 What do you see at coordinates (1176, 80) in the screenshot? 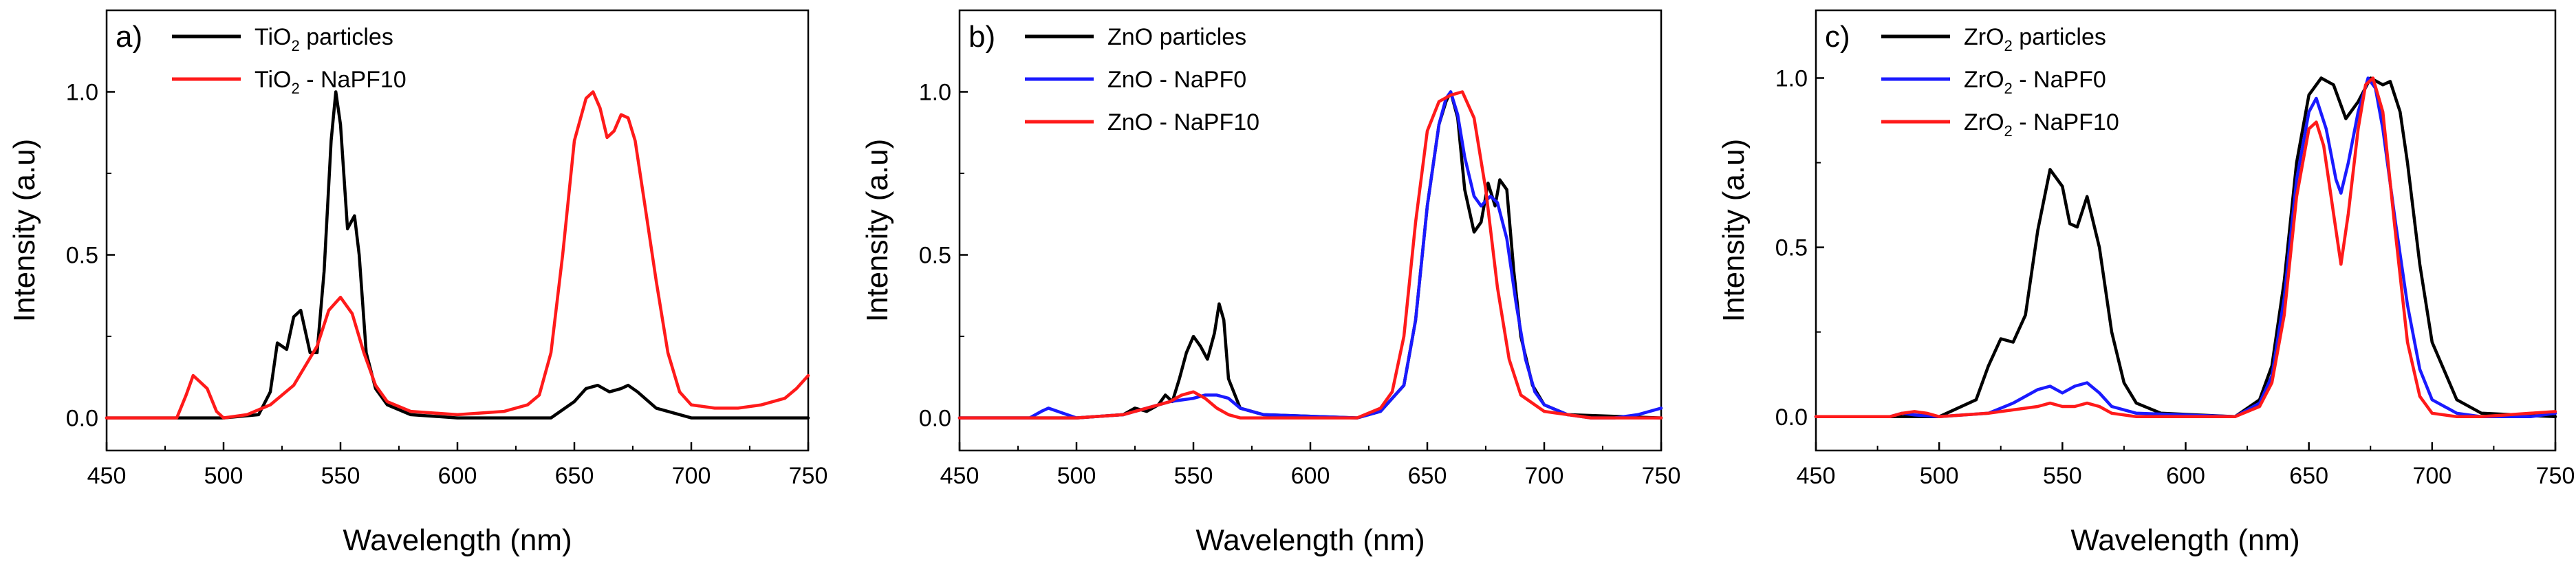
I see `legend-label: ZnO - NaPF0` at bounding box center [1176, 80].